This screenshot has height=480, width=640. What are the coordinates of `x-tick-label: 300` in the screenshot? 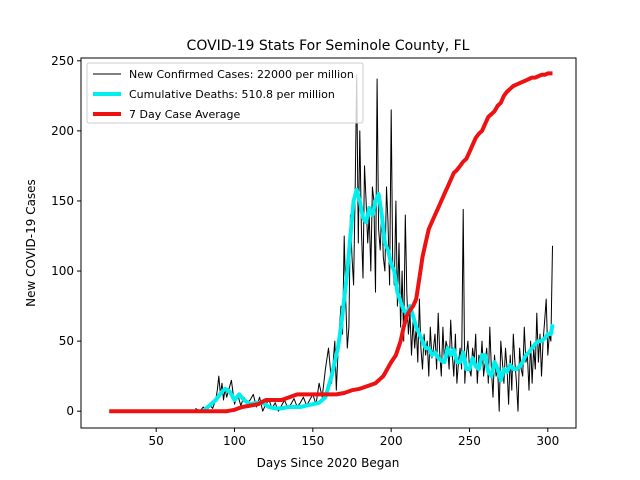 It's located at (547, 441).